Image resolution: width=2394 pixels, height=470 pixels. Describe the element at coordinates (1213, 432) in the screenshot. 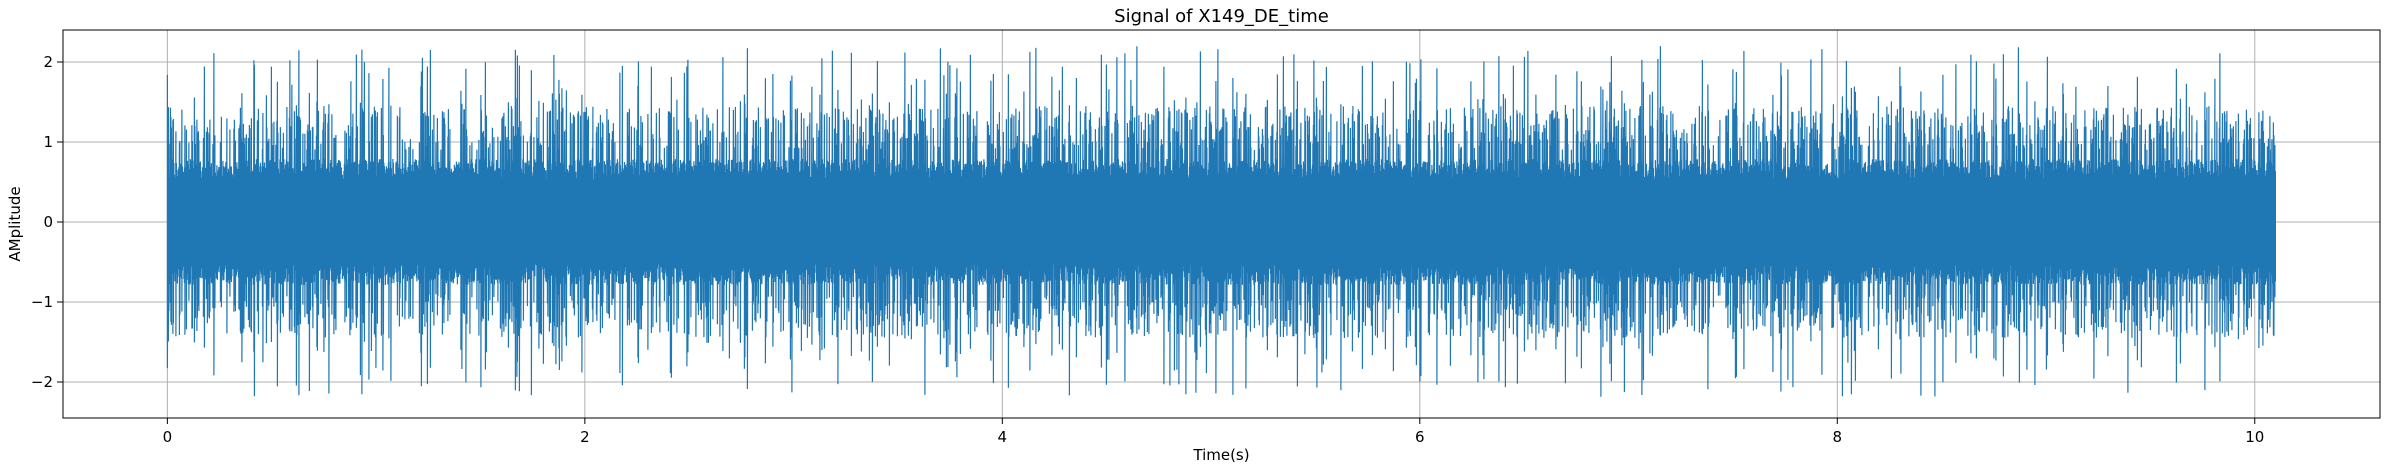

I see `x-axis-ticks: 0 2 4 6 8 10` at that location.